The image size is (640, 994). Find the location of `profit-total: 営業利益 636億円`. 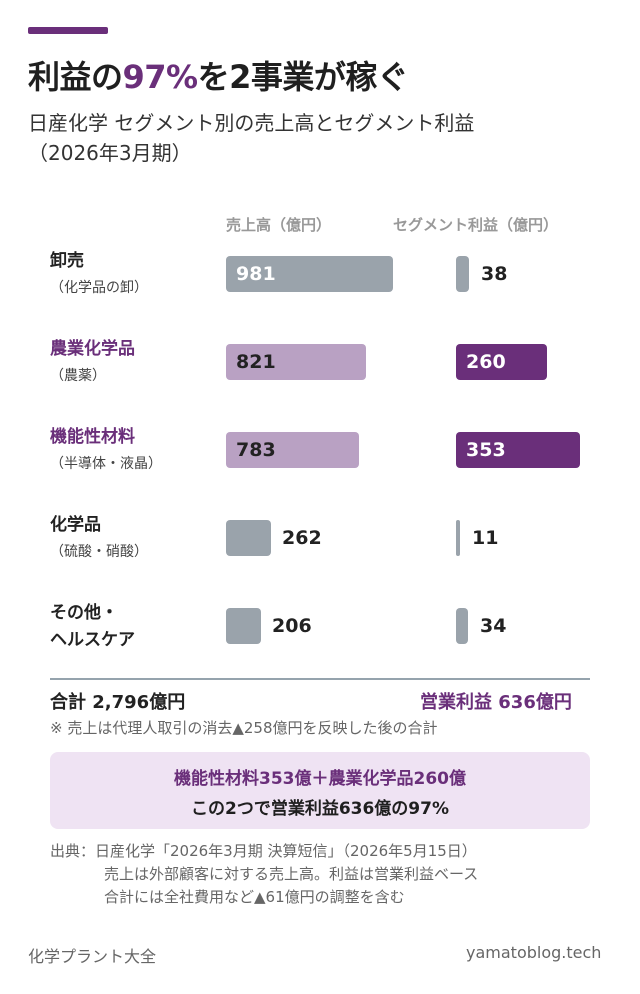

profit-total: 営業利益 636億円 is located at coordinates (496, 702).